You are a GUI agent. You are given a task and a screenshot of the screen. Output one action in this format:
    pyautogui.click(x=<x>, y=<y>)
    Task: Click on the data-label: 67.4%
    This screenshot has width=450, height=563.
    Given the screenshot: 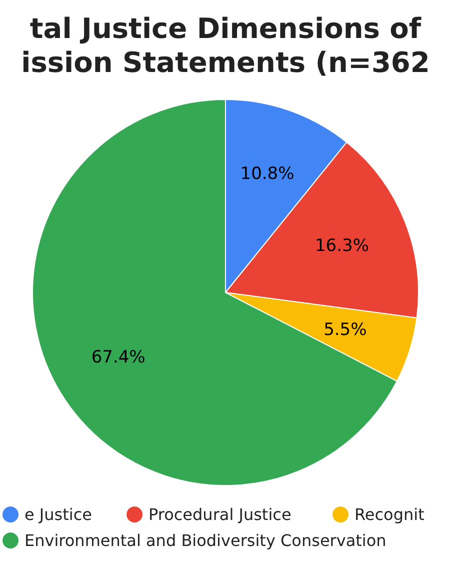 What is the action you would take?
    pyautogui.click(x=118, y=358)
    